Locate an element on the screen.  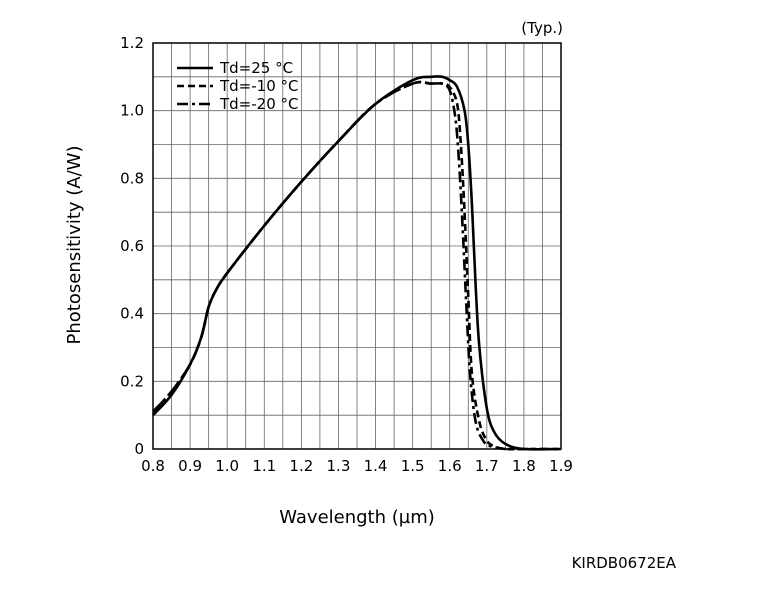
y-tick-label: 0.8 is located at coordinates (132, 178).